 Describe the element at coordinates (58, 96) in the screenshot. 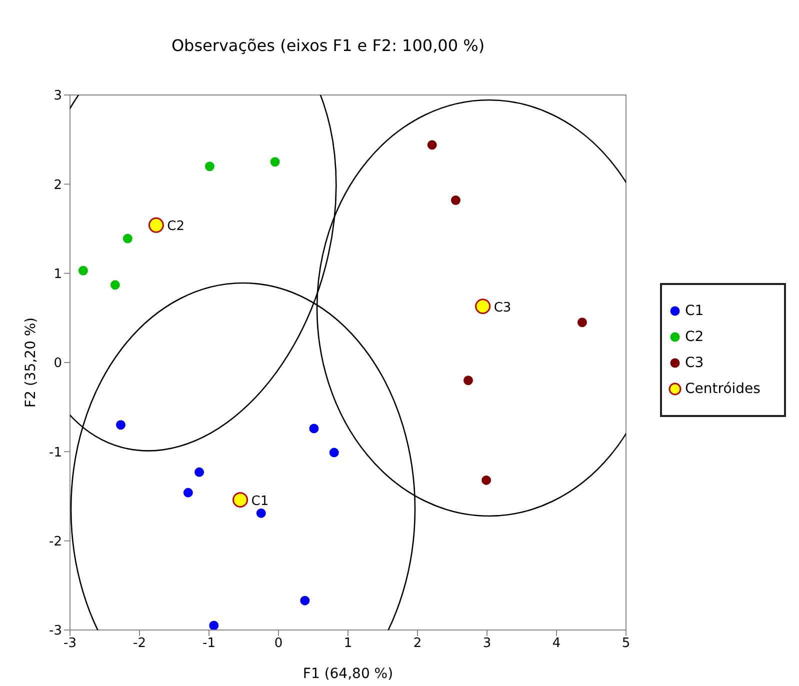

I see `y-tick-label: 3` at that location.